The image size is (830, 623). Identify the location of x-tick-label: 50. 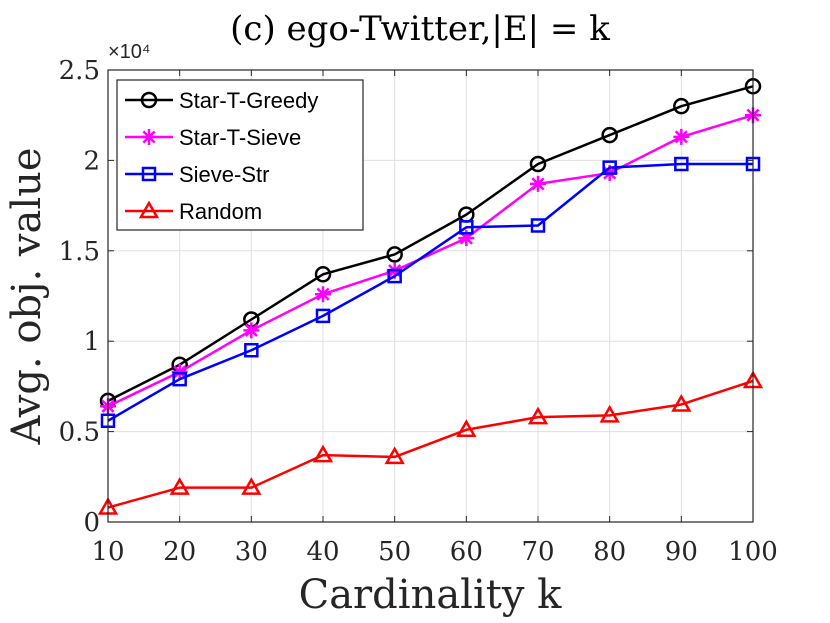
(394, 552).